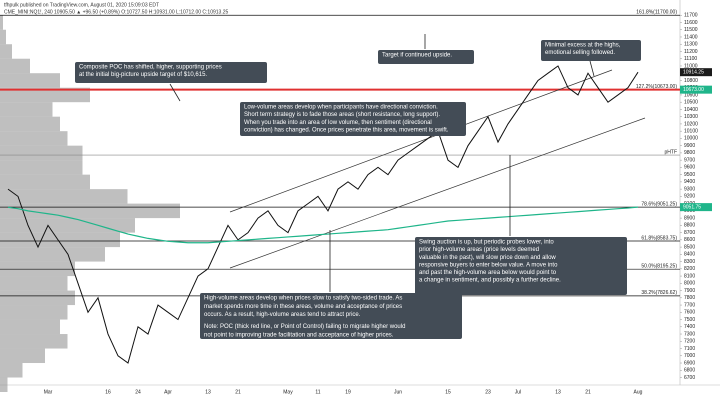 The height and width of the screenshot is (401, 720). Describe the element at coordinates (689, 334) in the screenshot. I see `y-tick-label: 7300` at that location.